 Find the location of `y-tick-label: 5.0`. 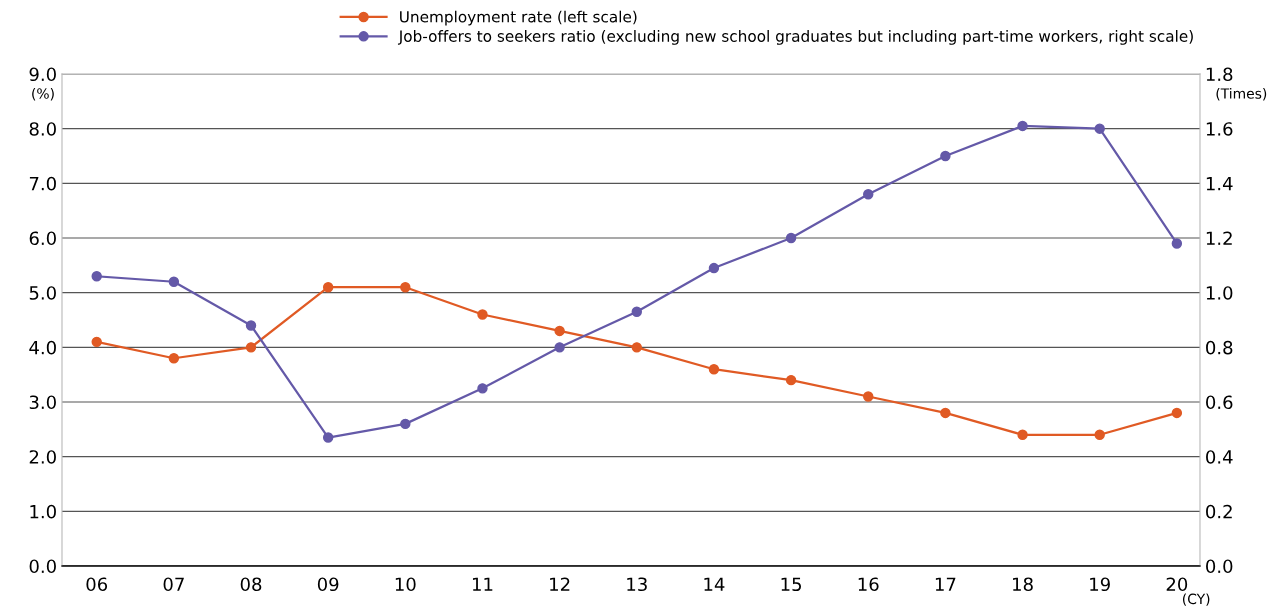

y-tick-label: 5.0 is located at coordinates (42, 293).